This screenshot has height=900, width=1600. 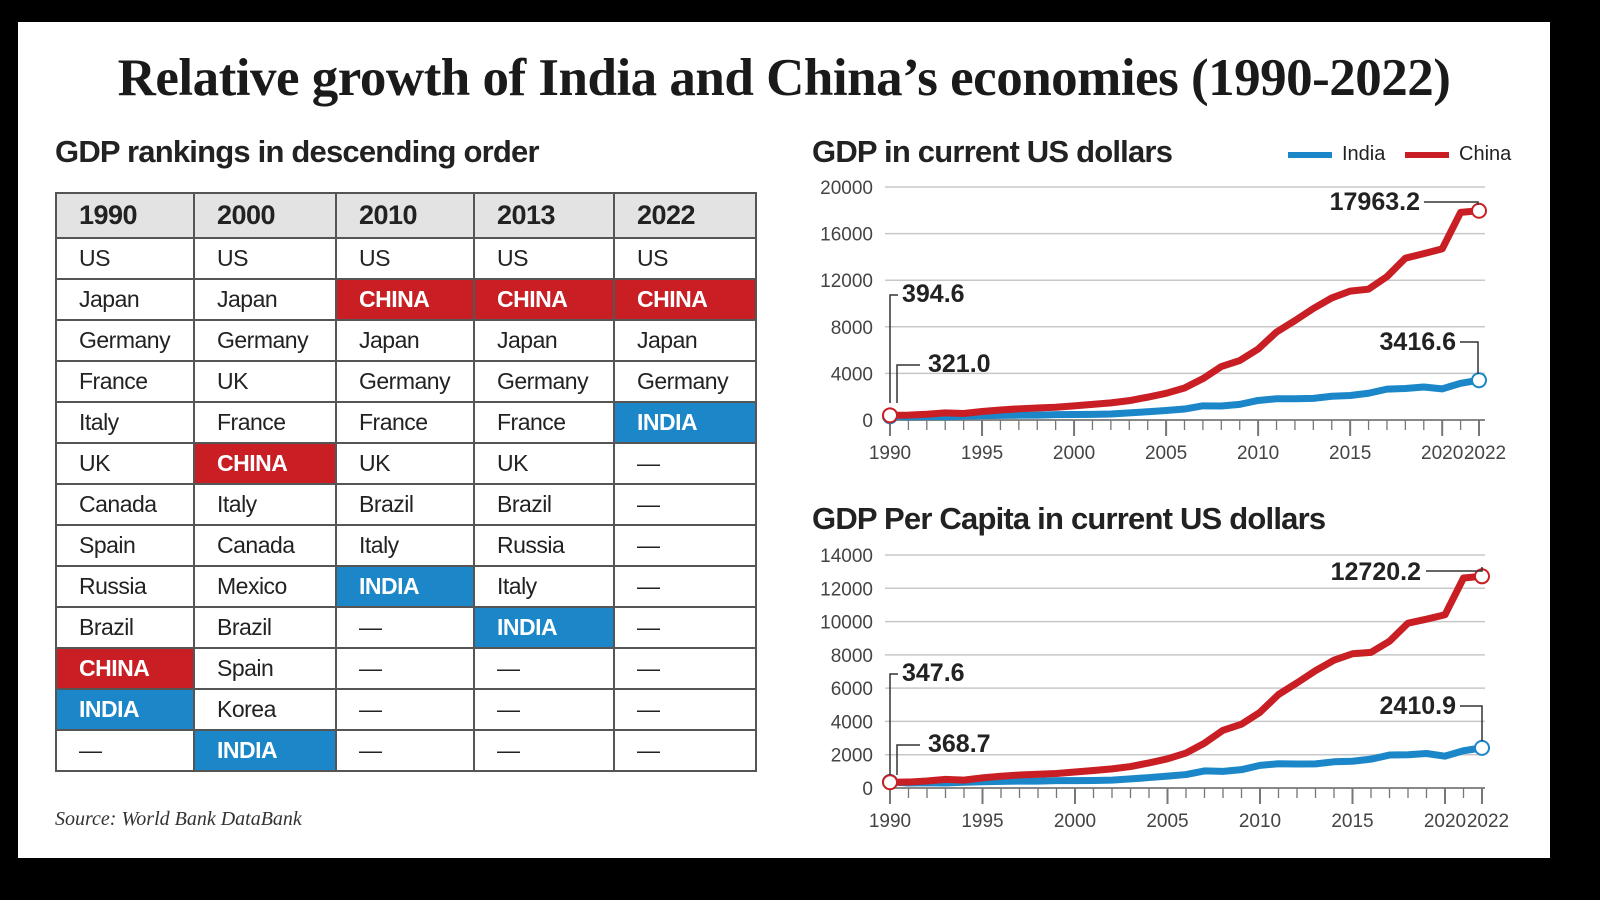 What do you see at coordinates (406, 422) in the screenshot?
I see `table-row: Italy France France France INDIA` at bounding box center [406, 422].